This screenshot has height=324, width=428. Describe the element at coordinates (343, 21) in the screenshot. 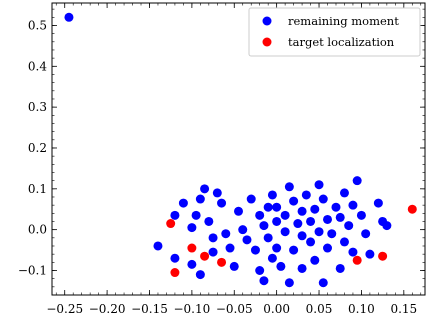

I see `legend-label-remaining-moment: remaining moment` at that location.